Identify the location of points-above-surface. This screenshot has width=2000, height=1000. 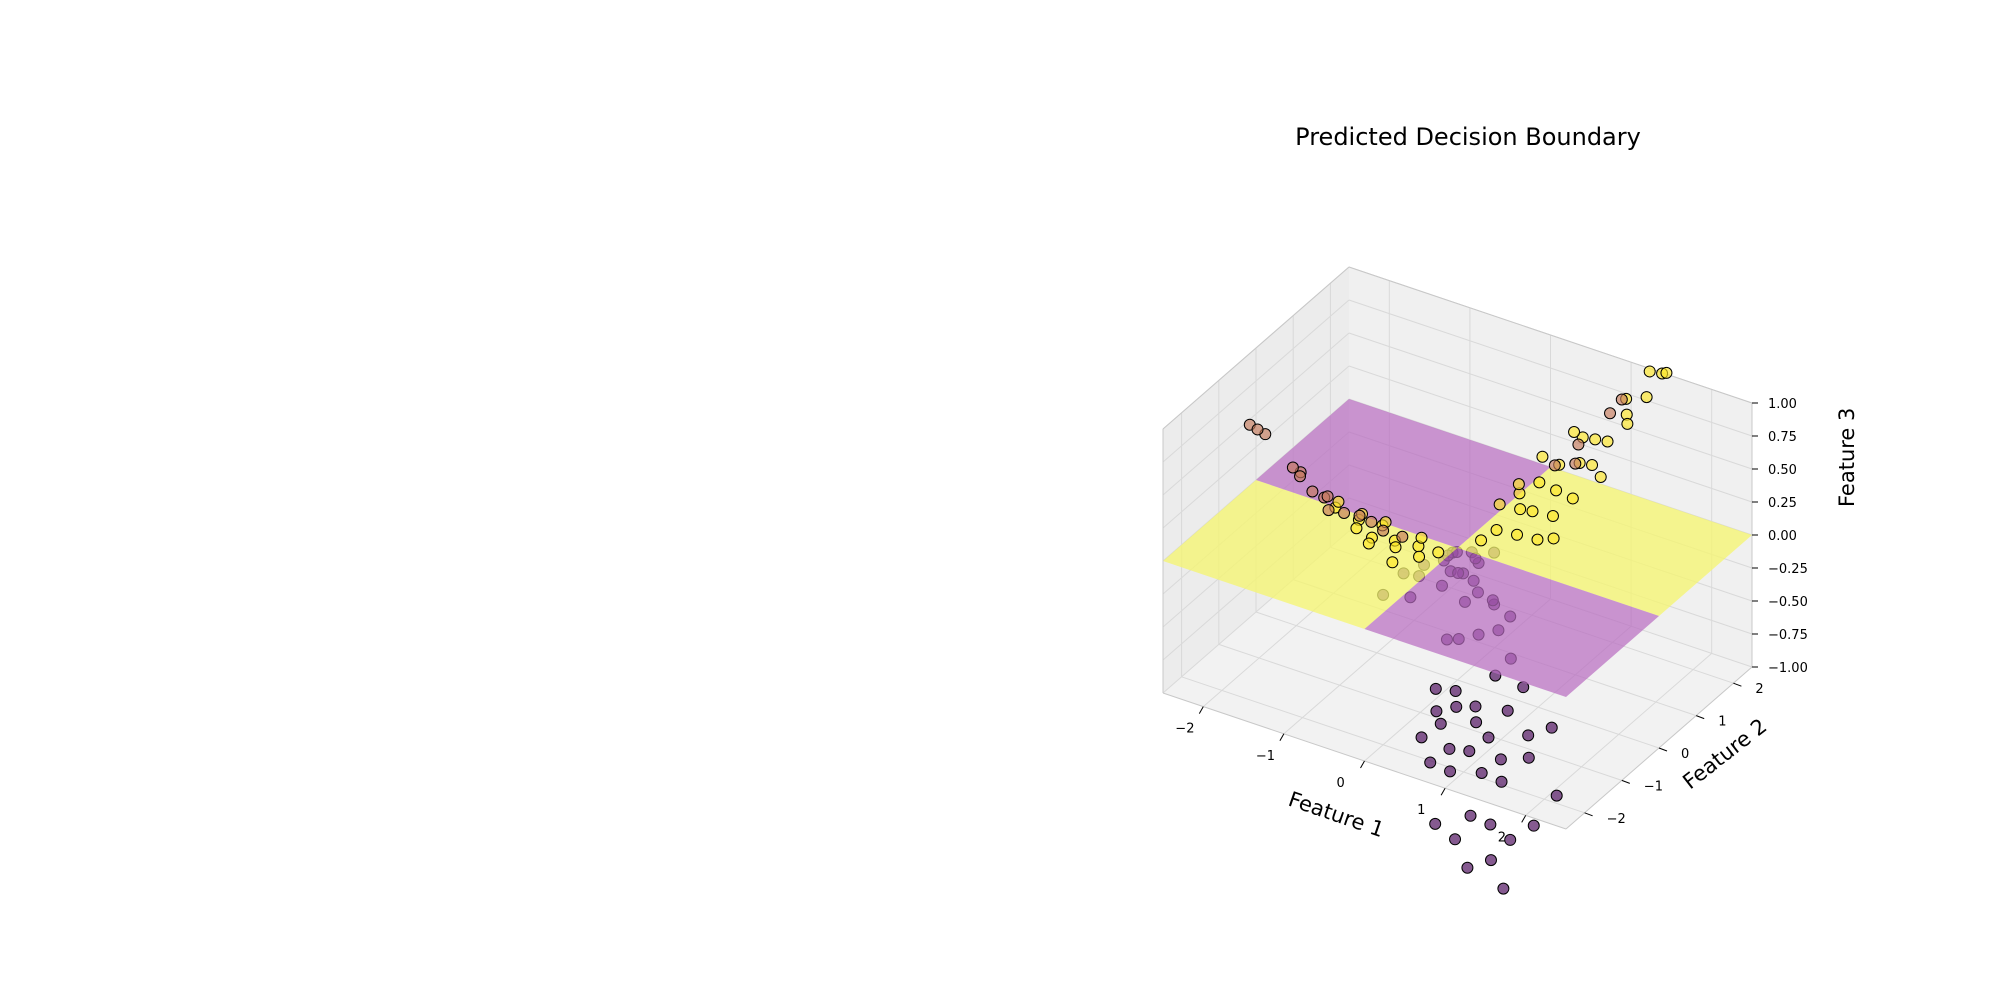
(1458, 467).